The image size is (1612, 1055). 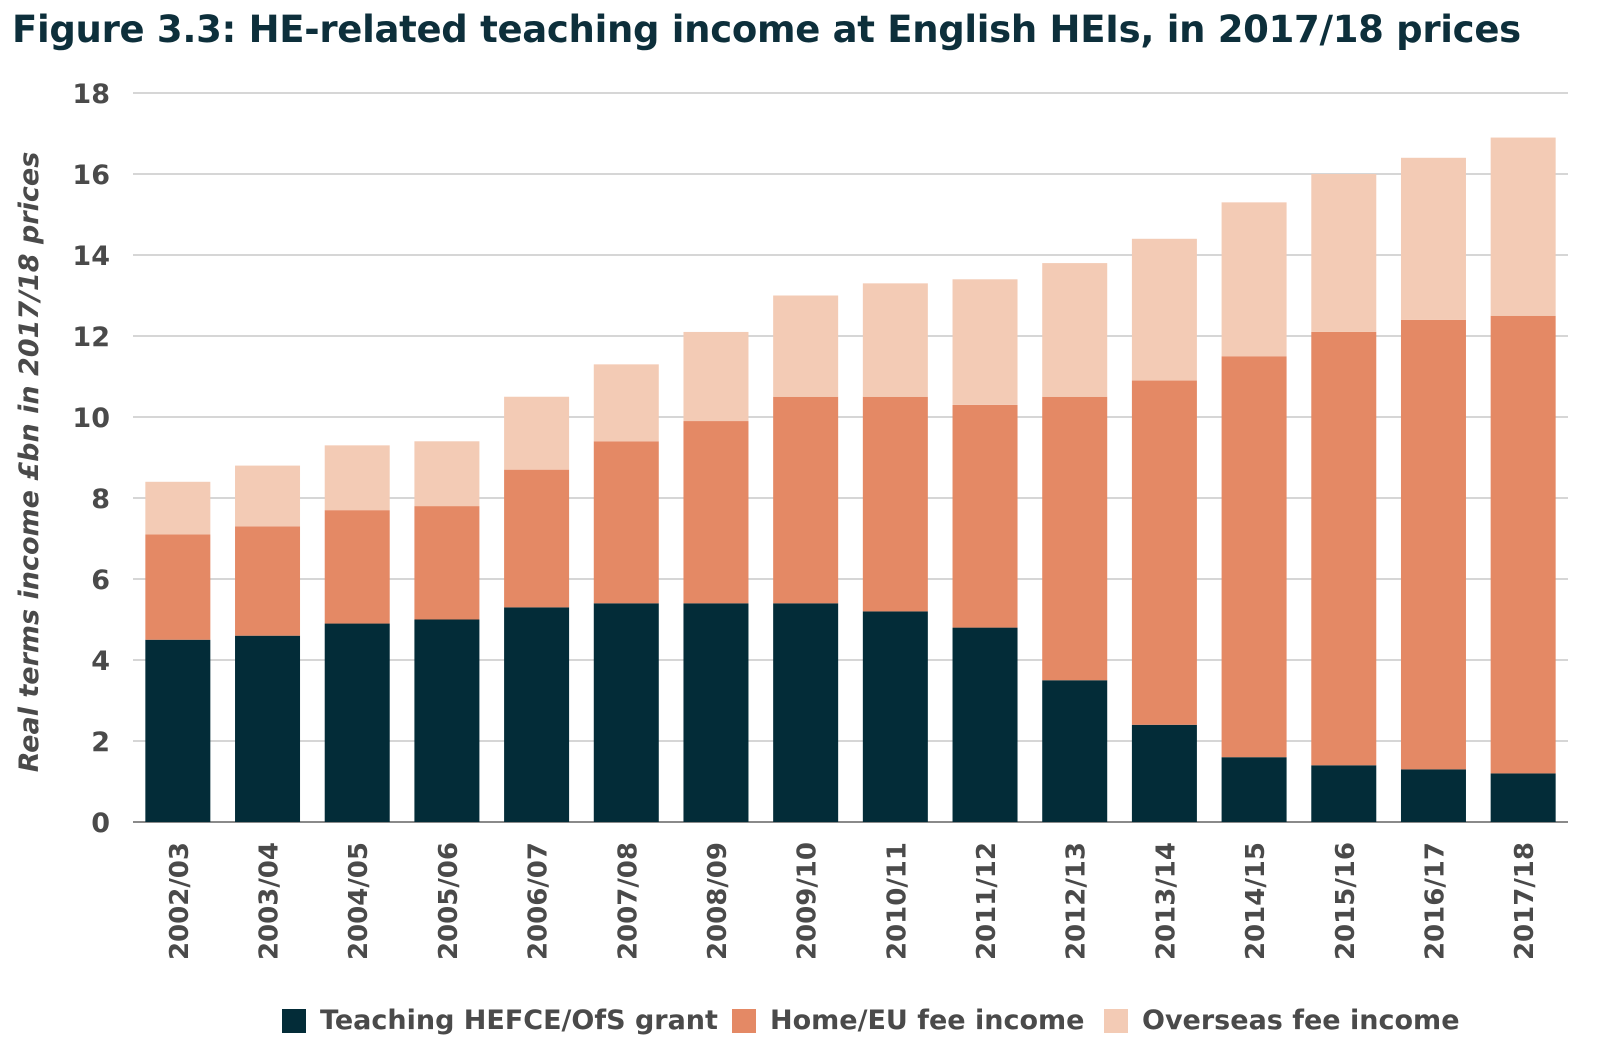 What do you see at coordinates (1525, 901) in the screenshot?
I see `x-tick-label: 2017/18` at bounding box center [1525, 901].